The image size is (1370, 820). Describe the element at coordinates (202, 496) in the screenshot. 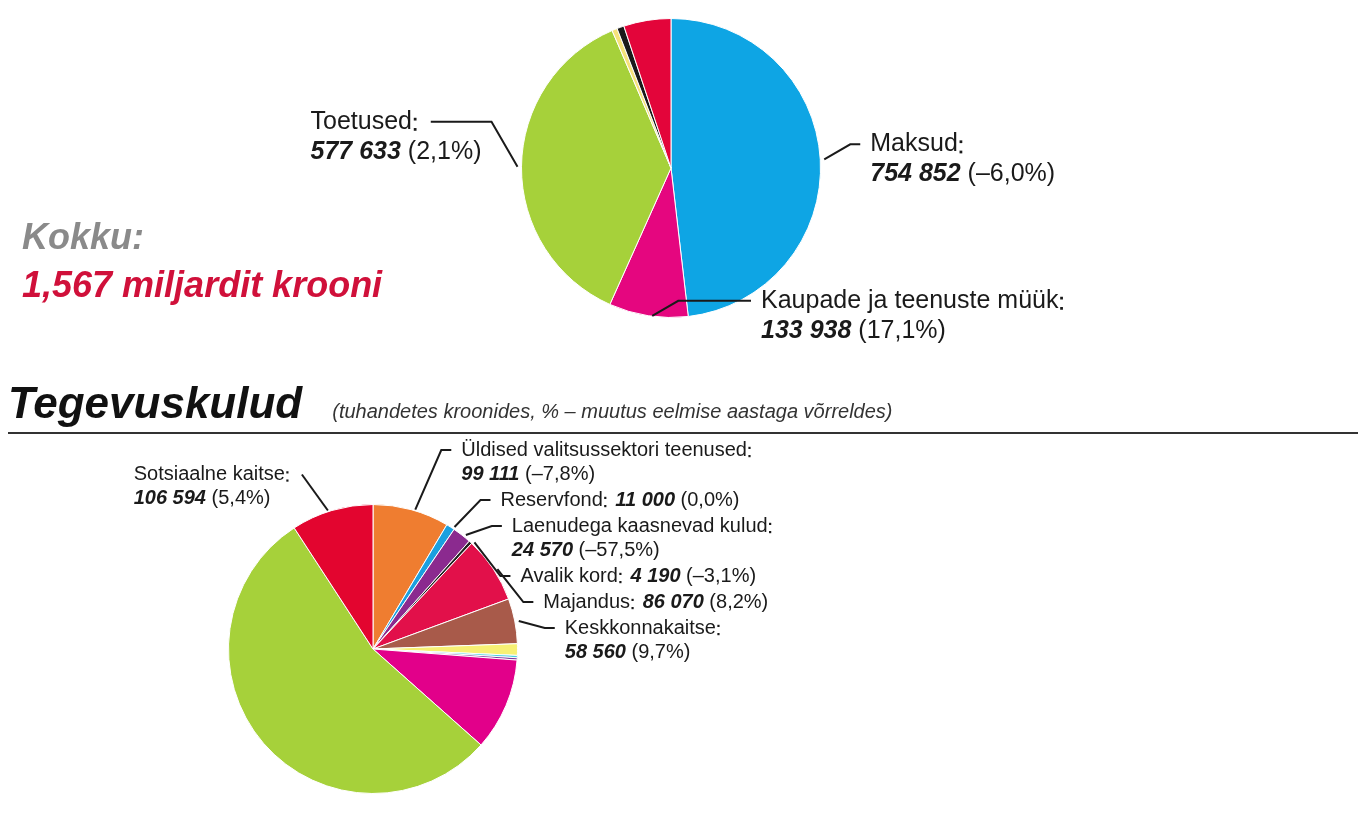

I see `data-label: 106 594 (5,4%)` at that location.